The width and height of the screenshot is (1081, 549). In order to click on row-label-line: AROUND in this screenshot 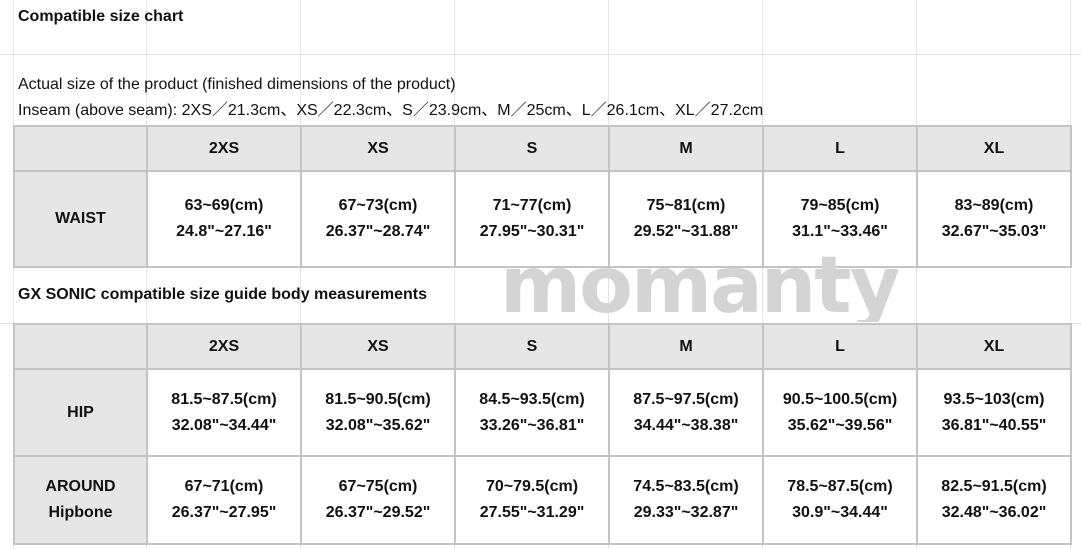, I will do `click(80, 486)`.